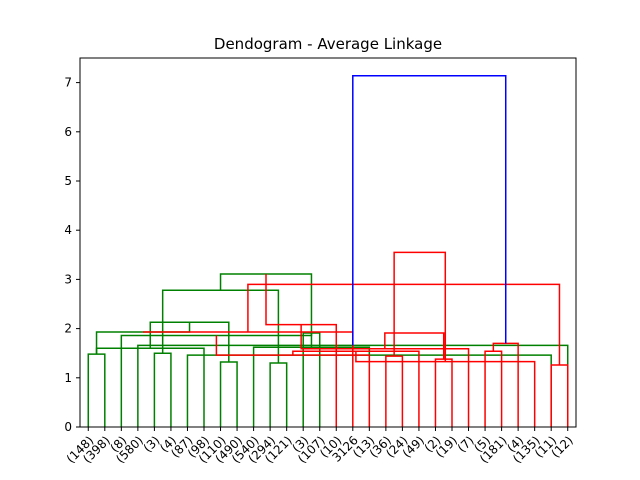 Image resolution: width=640 pixels, height=480 pixels. I want to click on y-tick-label: 5, so click(68, 181).